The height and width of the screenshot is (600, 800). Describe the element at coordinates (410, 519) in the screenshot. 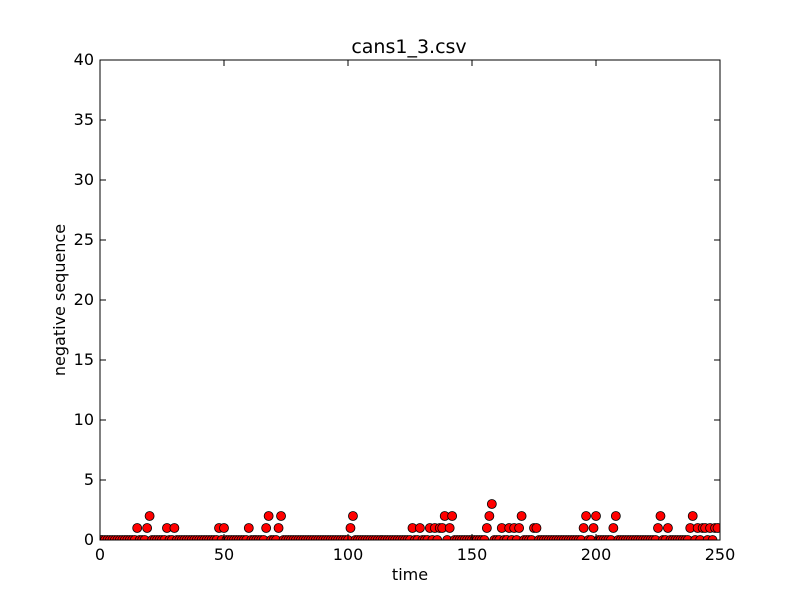

I see `data-points` at that location.